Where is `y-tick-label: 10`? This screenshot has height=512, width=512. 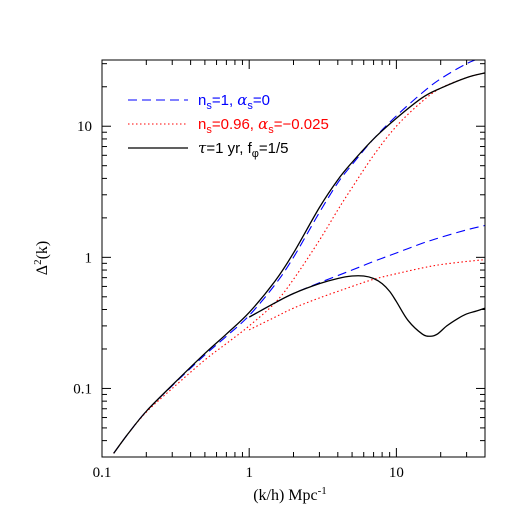
y-tick-label: 10 is located at coordinates (84, 127).